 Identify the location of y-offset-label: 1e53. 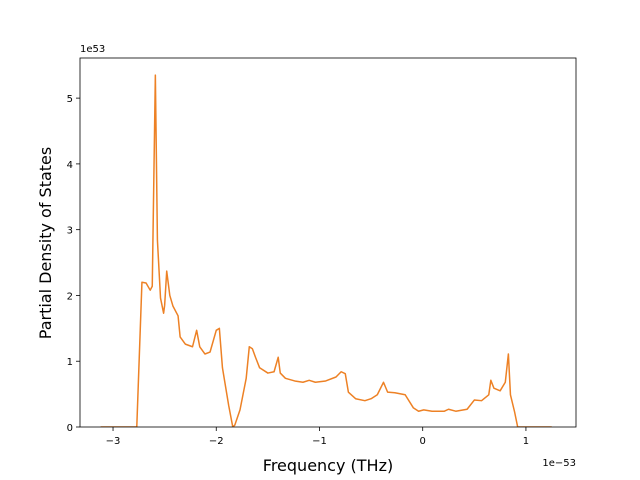
(92, 49).